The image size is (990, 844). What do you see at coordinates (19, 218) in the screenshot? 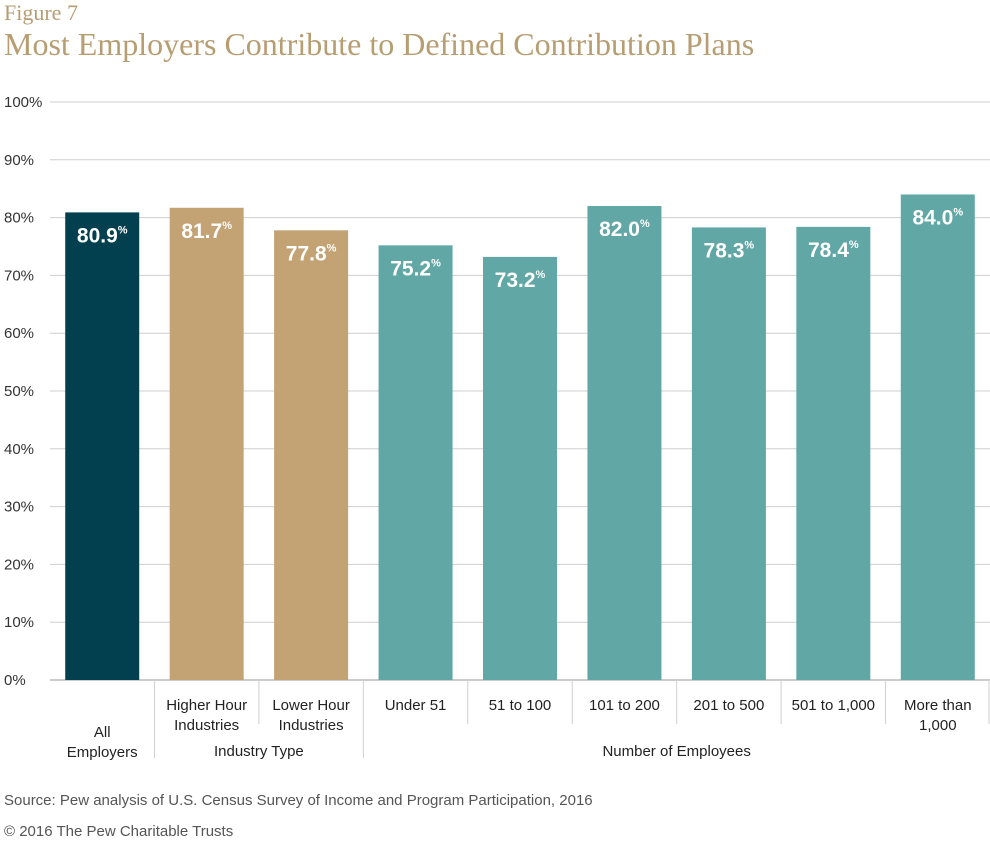
I see `y-tick-label: 80%` at bounding box center [19, 218].